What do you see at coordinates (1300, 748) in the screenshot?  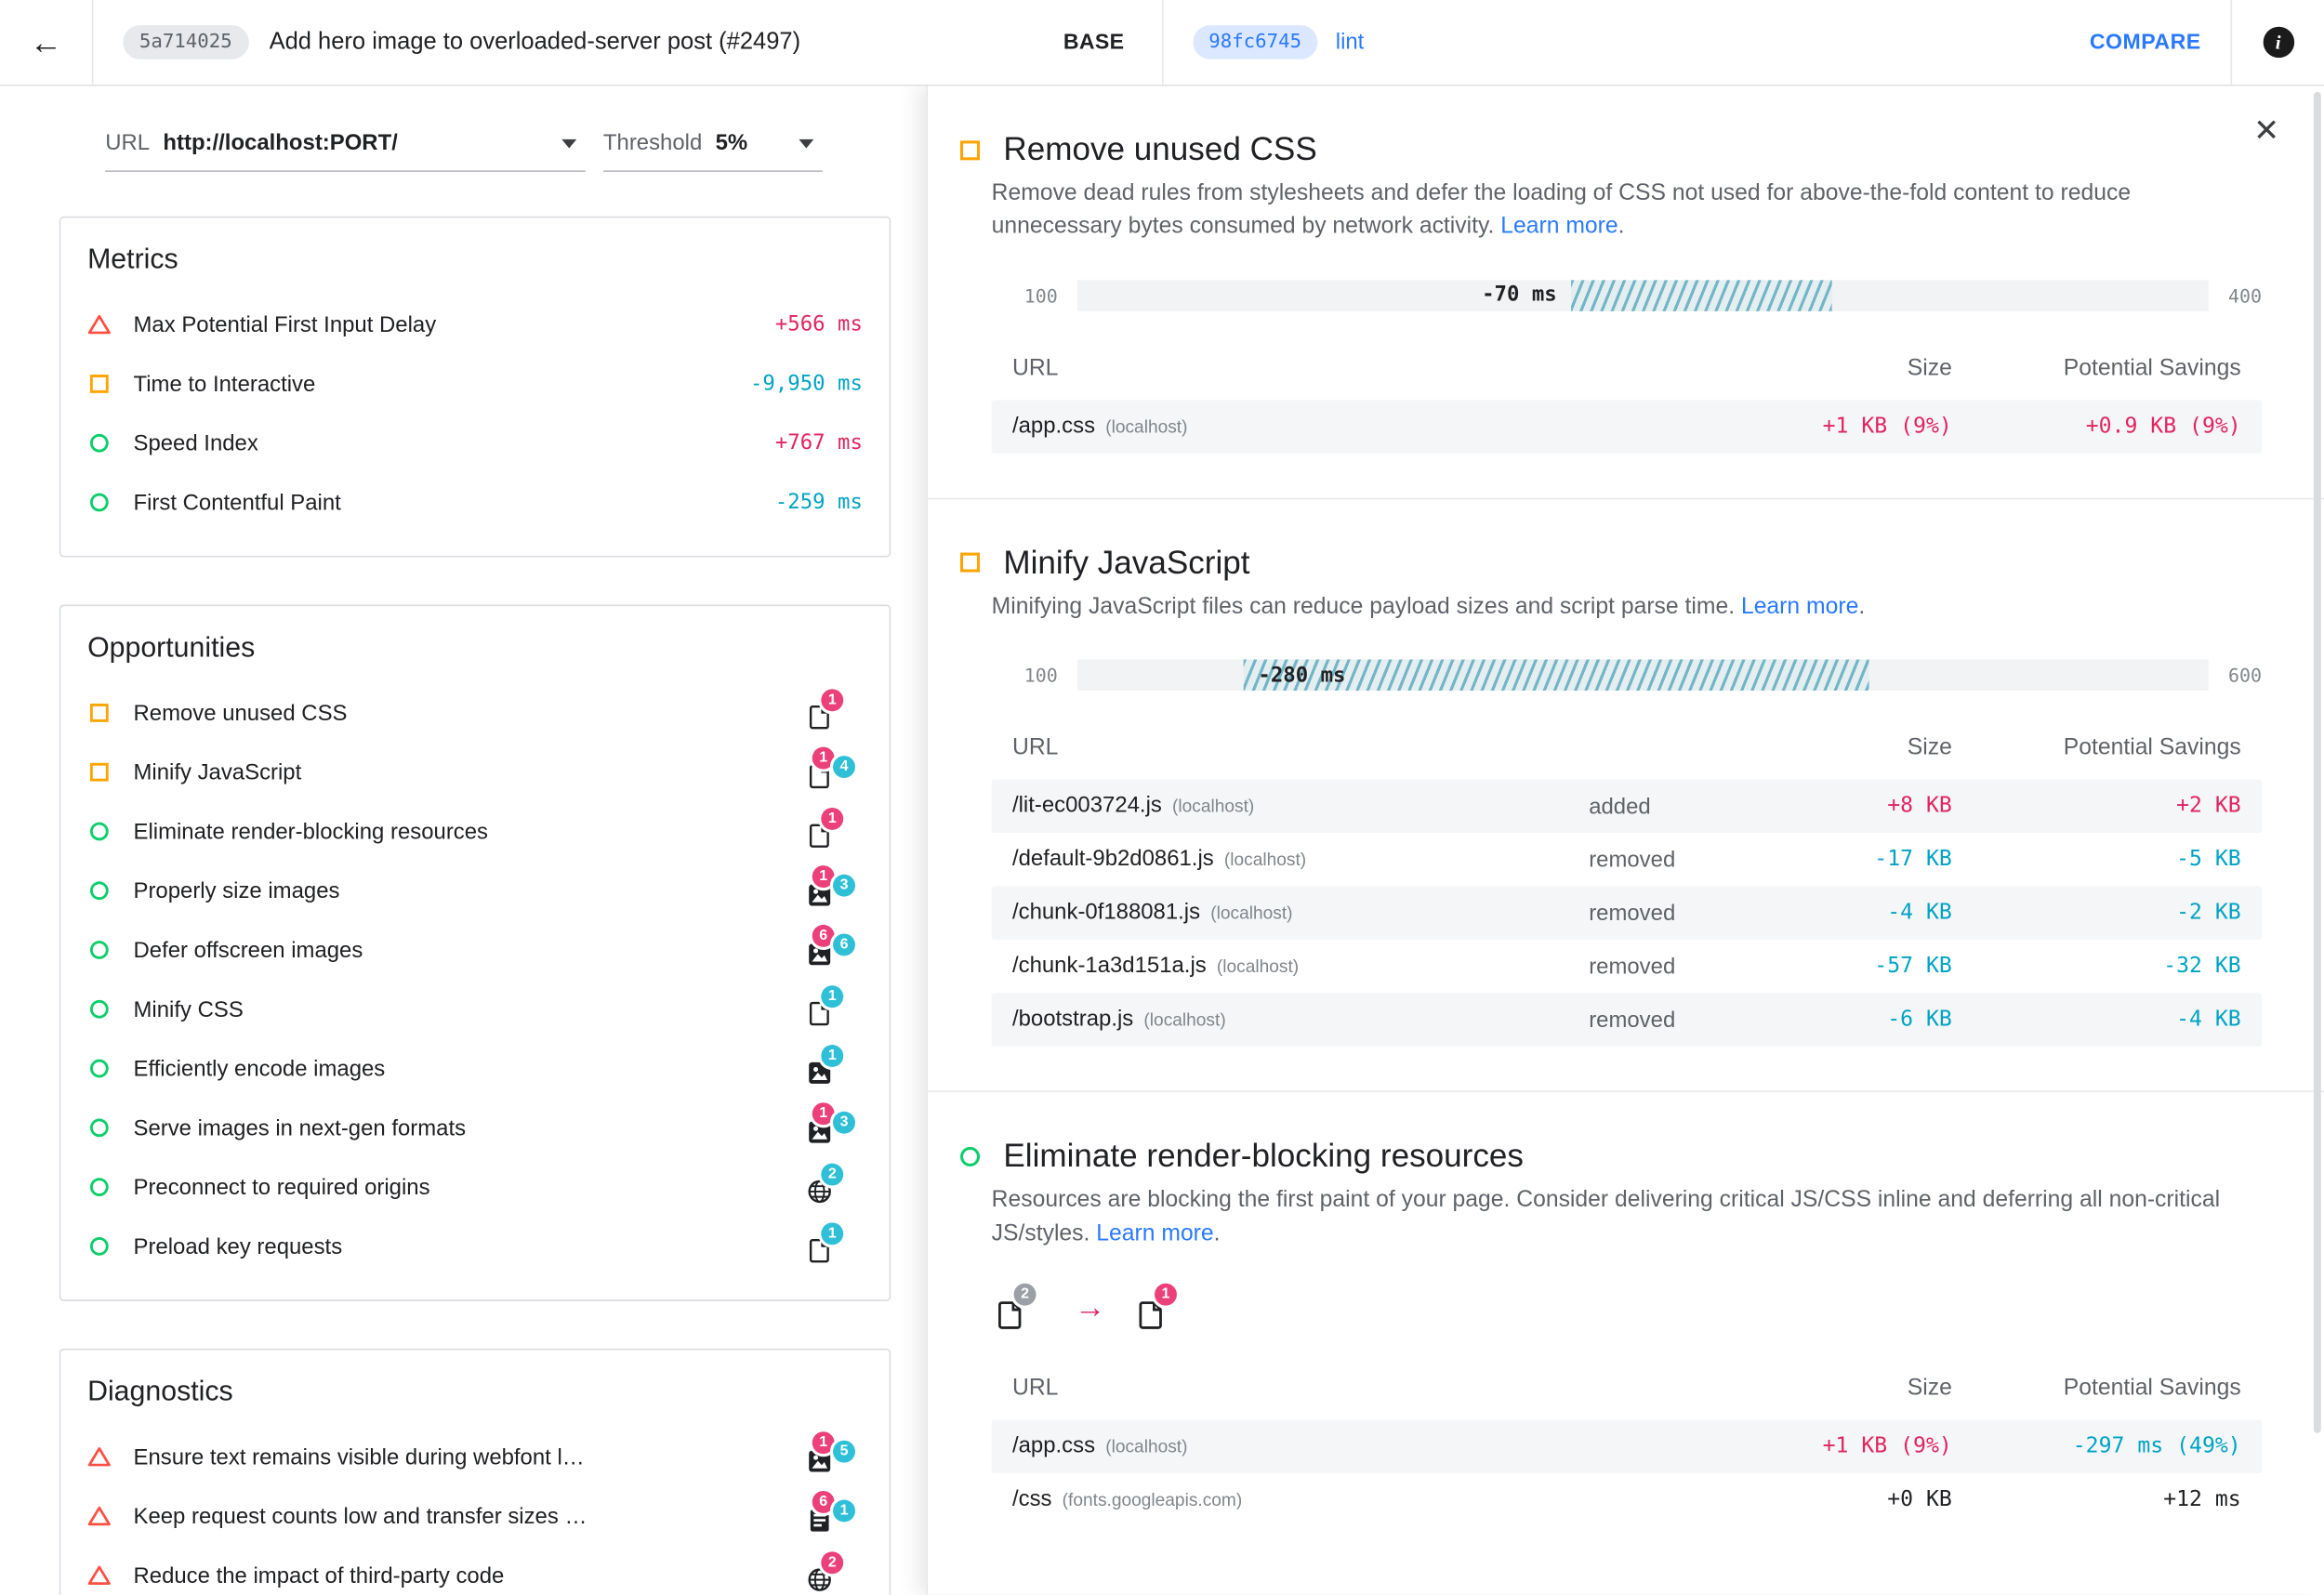 I see `column-header-url: URL` at bounding box center [1300, 748].